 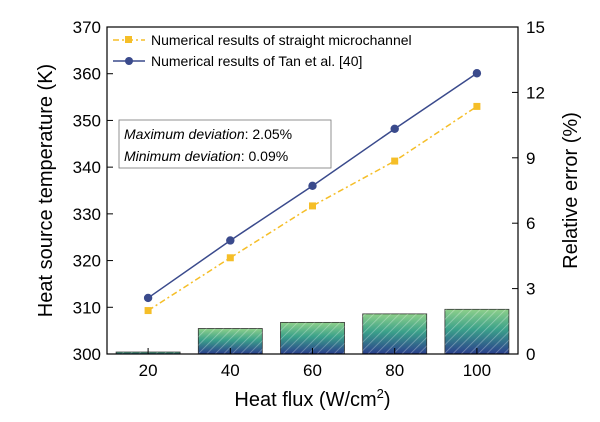 I want to click on y-left-tick-label: 330, so click(x=87, y=214).